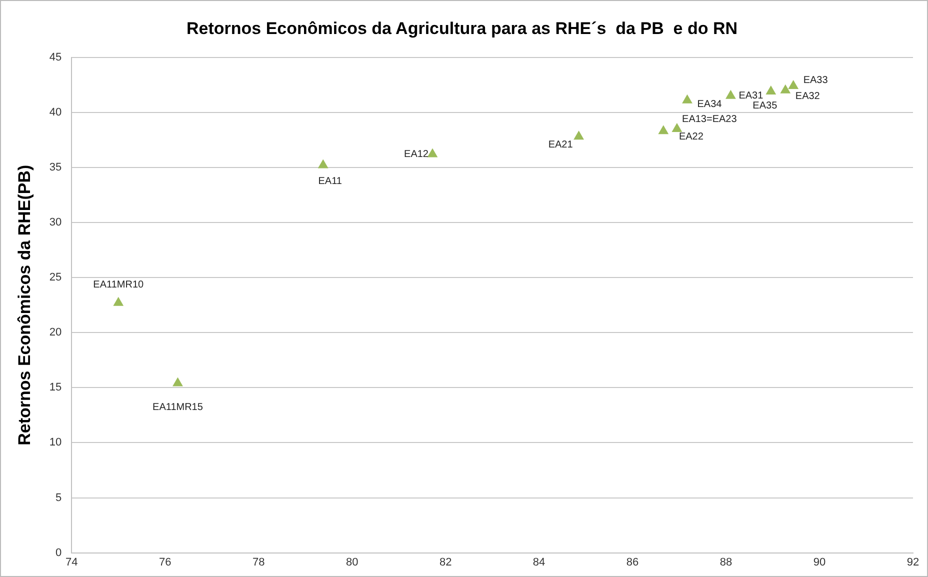 Image resolution: width=928 pixels, height=577 pixels. Describe the element at coordinates (913, 562) in the screenshot. I see `x-tick-label: 92` at that location.